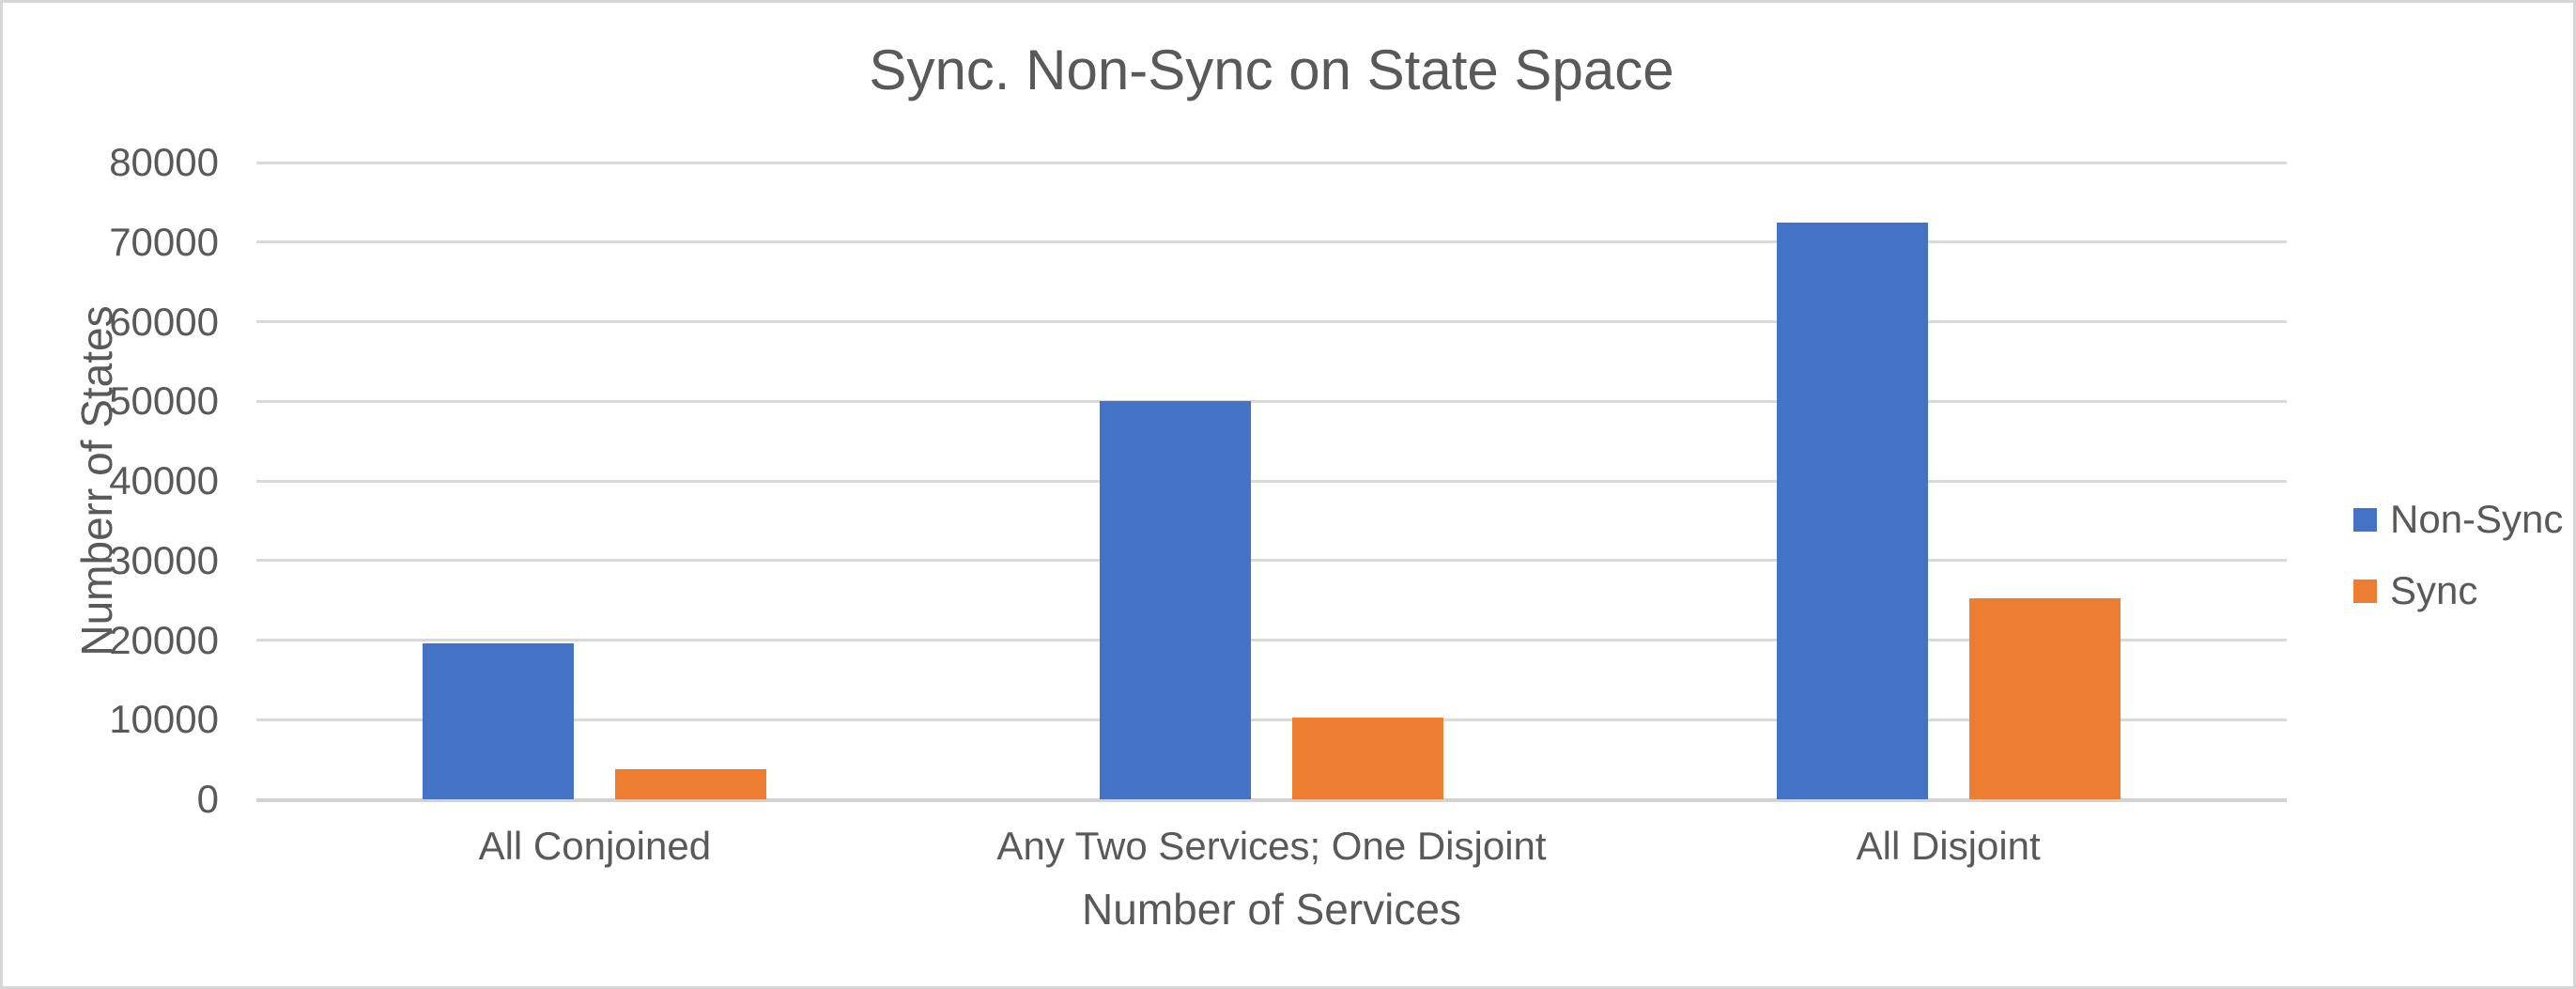  Describe the element at coordinates (164, 402) in the screenshot. I see `y-tick-label-50000: 50000` at that location.